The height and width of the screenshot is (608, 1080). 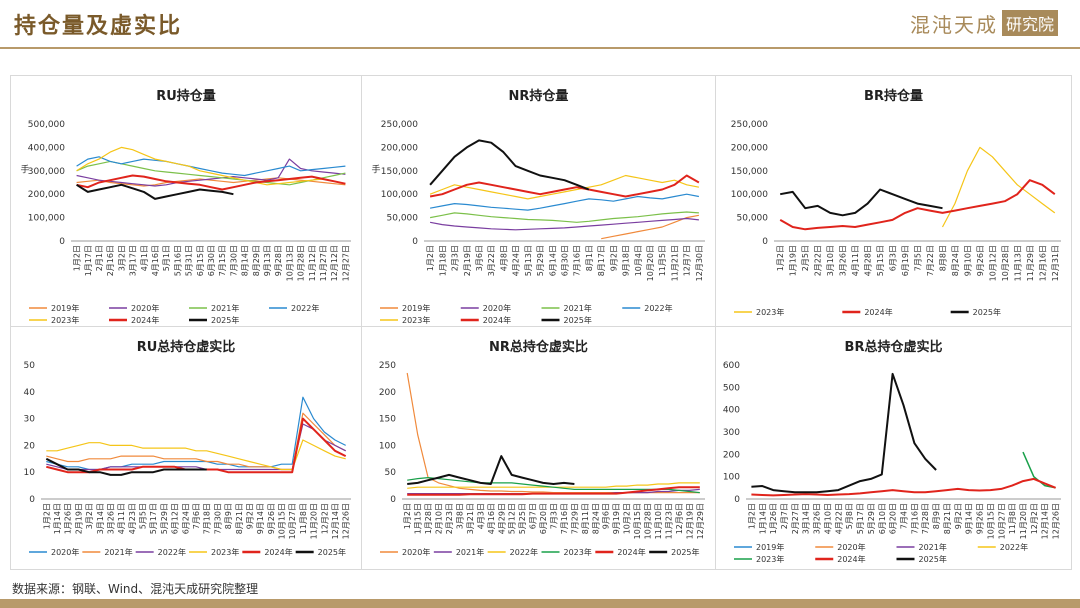 I want to click on x-tick-label: 9月10日, so click(x=967, y=260).